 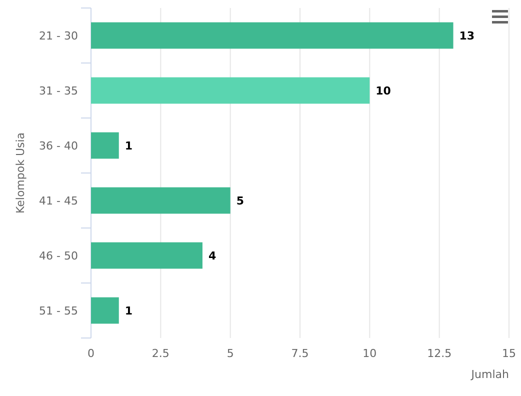 What do you see at coordinates (91, 353) in the screenshot?
I see `x-tick-label: 0` at bounding box center [91, 353].